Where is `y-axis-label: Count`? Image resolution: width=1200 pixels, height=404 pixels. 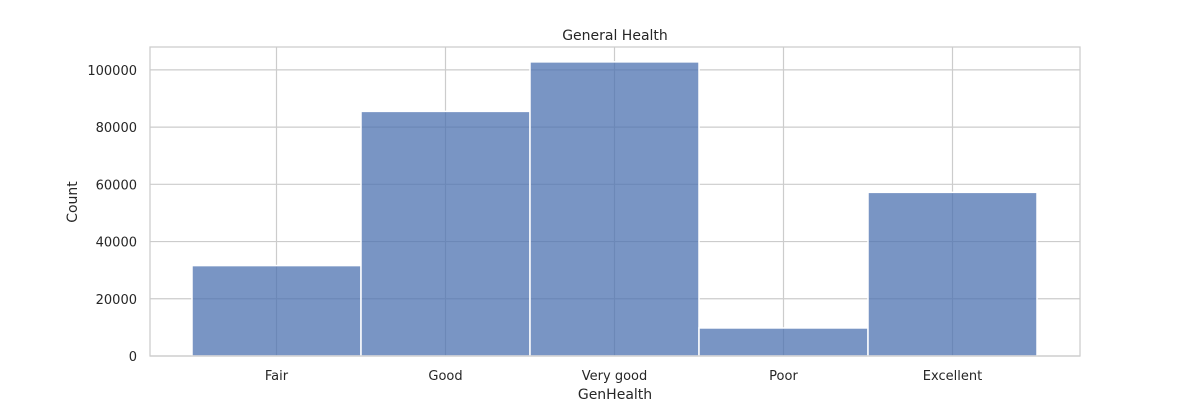 y-axis-label: Count is located at coordinates (73, 202).